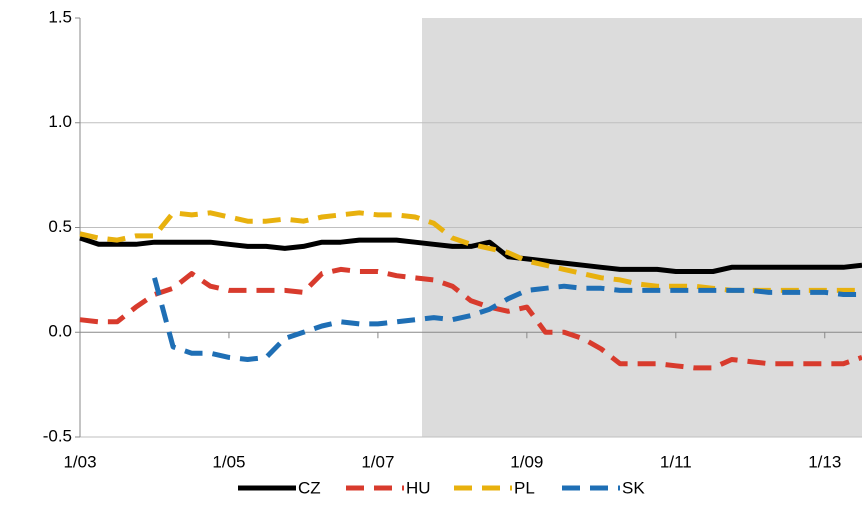  What do you see at coordinates (60, 16) in the screenshot?
I see `y-tick-label: 1.5` at bounding box center [60, 16].